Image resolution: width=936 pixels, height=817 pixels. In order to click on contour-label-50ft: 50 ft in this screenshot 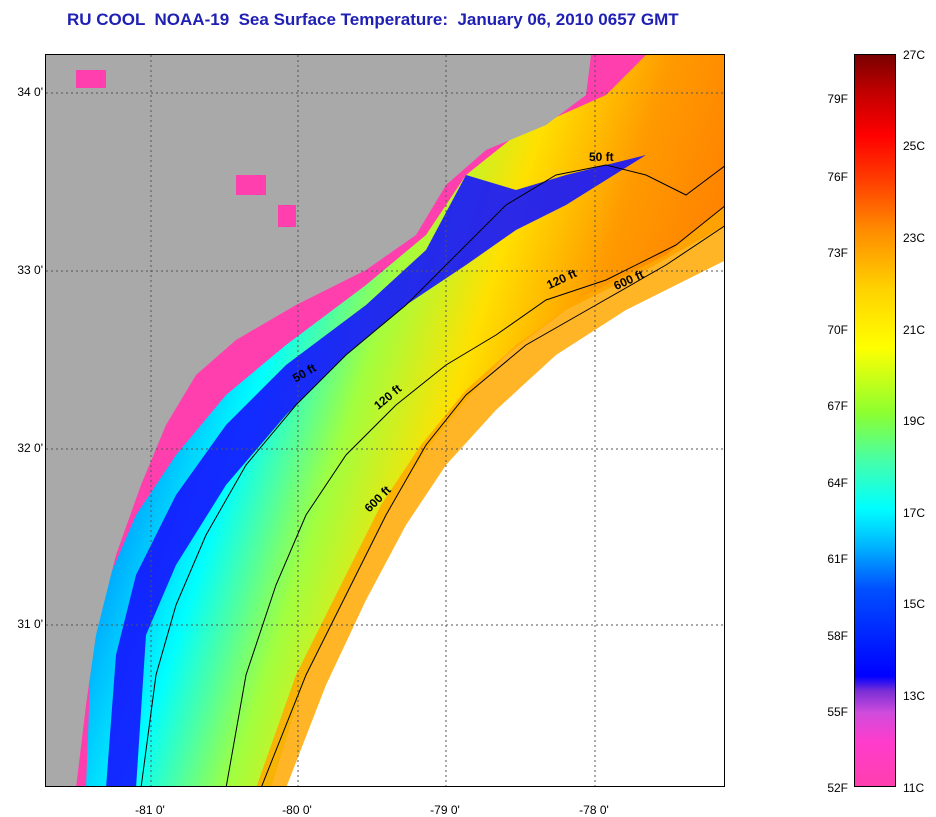, I will do `click(601, 157)`.